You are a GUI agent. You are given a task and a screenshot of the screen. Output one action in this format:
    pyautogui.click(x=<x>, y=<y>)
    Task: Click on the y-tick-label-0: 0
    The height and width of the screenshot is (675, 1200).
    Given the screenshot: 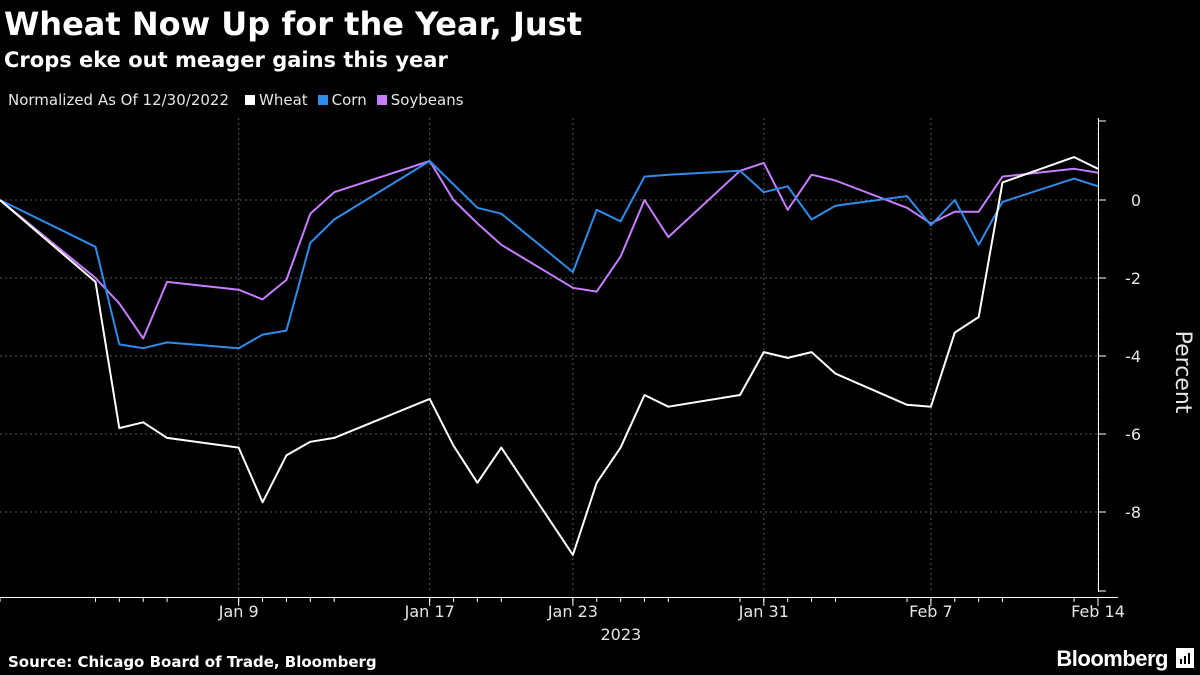 What is the action you would take?
    pyautogui.click(x=1136, y=200)
    